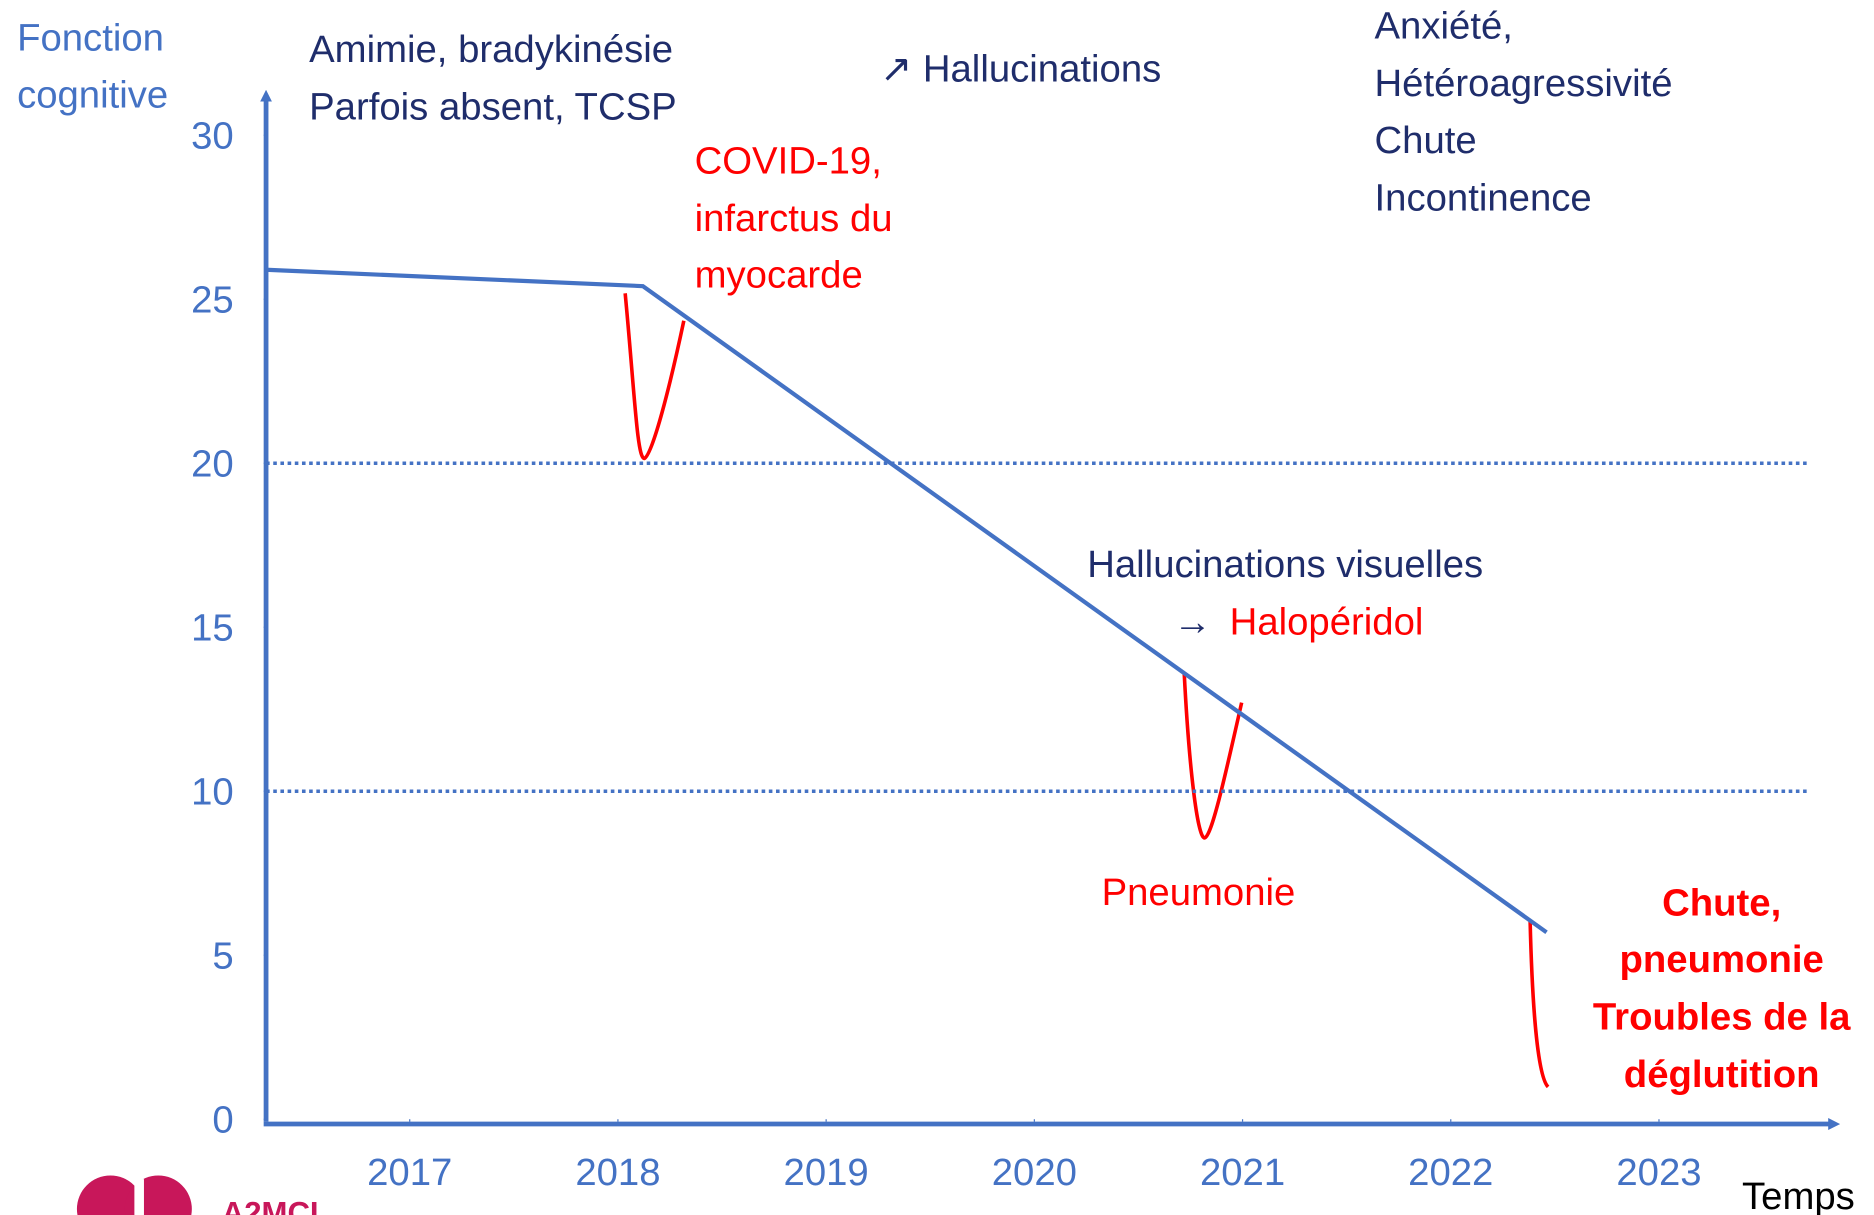 This screenshot has width=1874, height=1215. I want to click on annotation: infarctus du, so click(794, 218).